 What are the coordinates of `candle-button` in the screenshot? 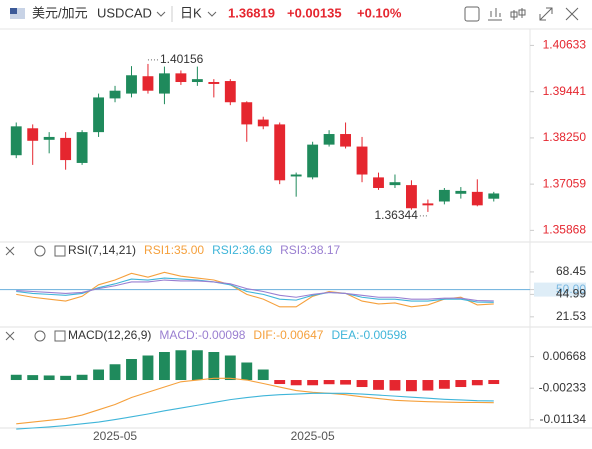 It's located at (518, 14).